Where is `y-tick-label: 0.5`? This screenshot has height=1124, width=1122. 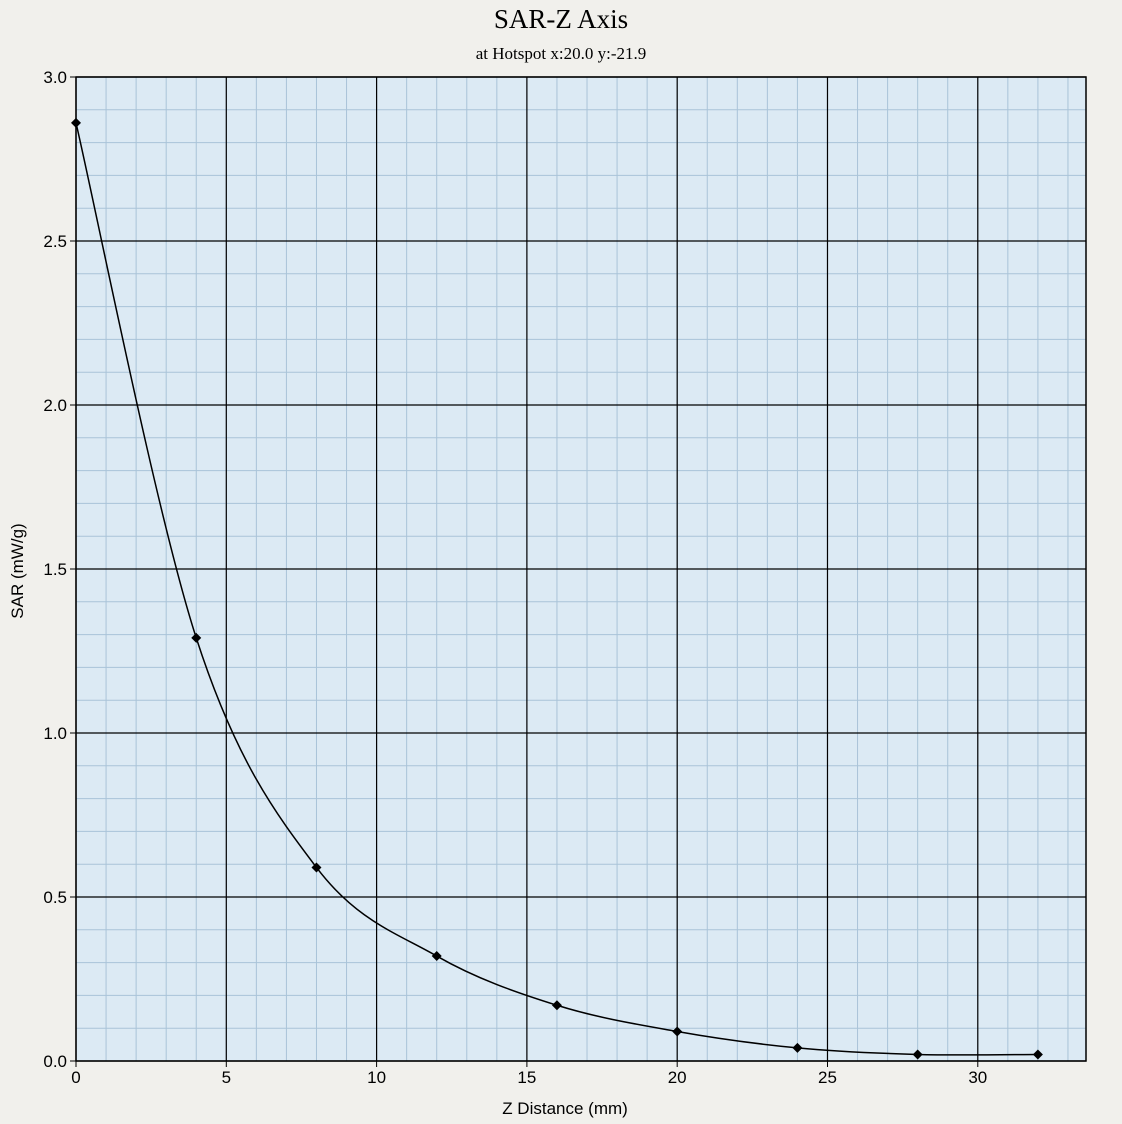
y-tick-label: 0.5 is located at coordinates (55, 897).